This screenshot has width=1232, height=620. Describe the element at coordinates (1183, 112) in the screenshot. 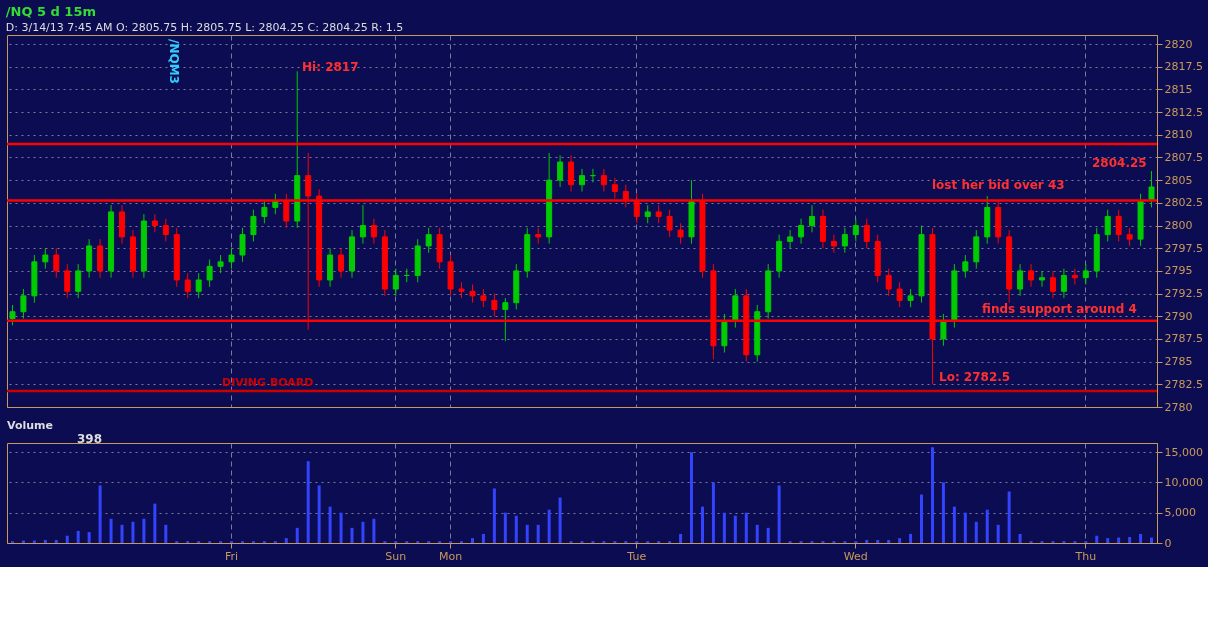

I see `y-tick-label: 2812.5` at that location.